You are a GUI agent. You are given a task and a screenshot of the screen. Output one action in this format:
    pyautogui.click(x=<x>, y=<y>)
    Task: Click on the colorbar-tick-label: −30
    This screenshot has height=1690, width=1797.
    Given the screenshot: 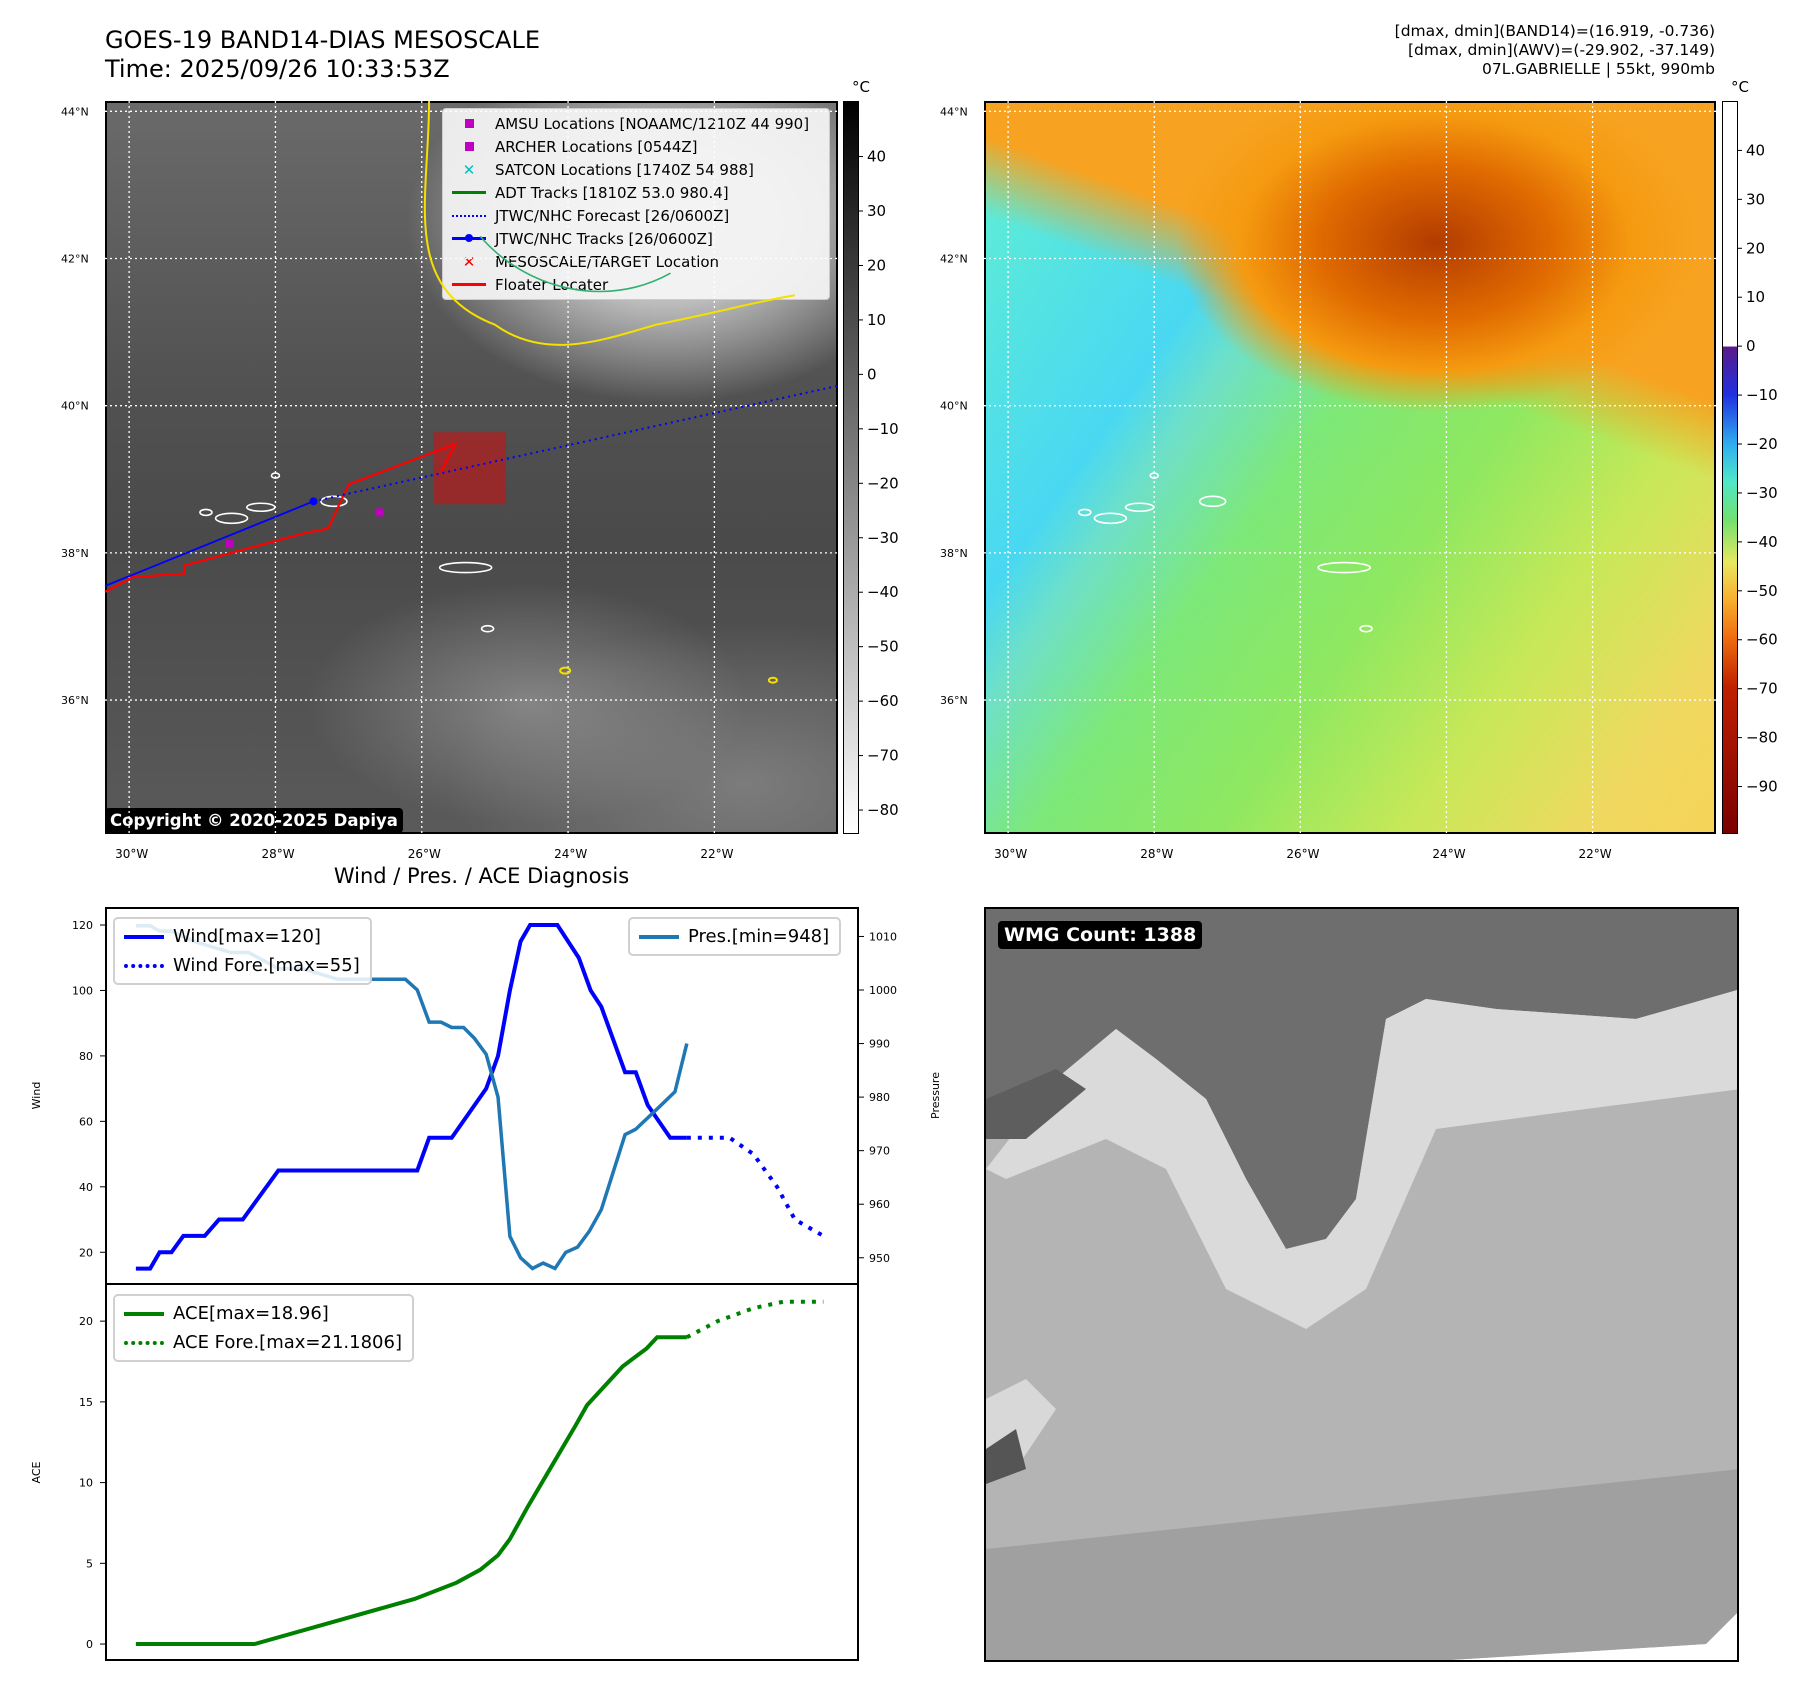 What is the action you would take?
    pyautogui.click(x=1762, y=493)
    